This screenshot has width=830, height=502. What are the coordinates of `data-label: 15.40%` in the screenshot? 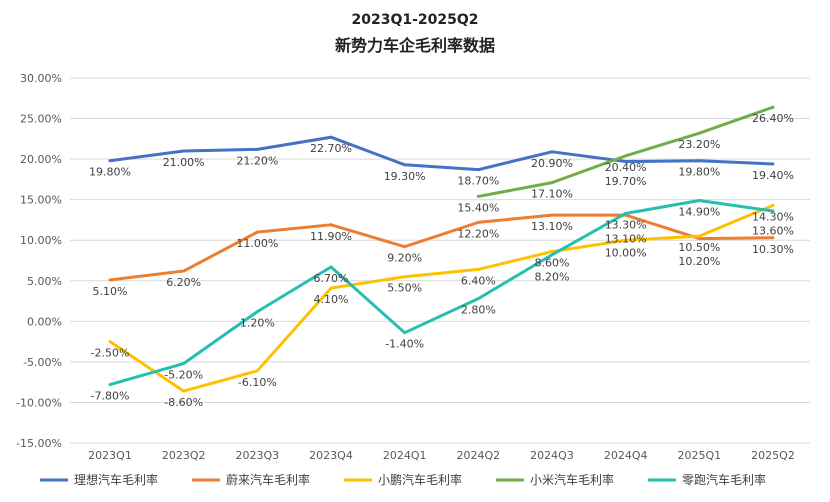 It's located at (478, 207).